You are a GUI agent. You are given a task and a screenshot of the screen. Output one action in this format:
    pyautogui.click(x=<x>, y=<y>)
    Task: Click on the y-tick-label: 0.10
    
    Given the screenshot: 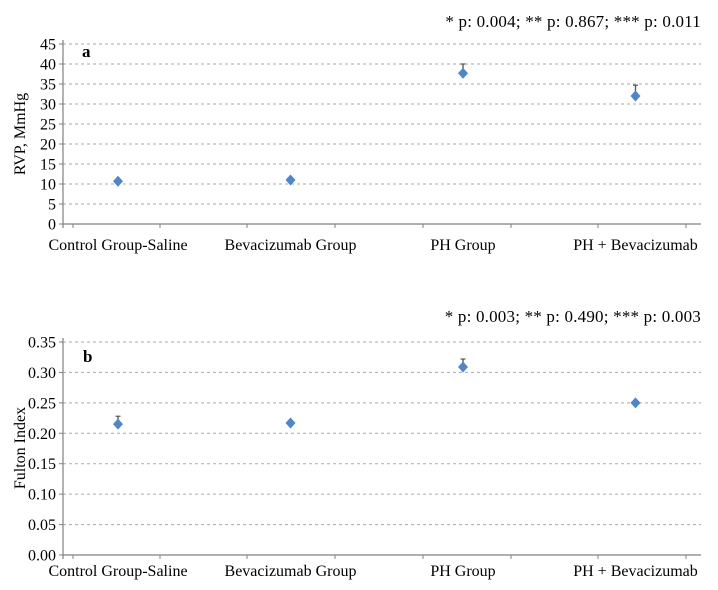 What is the action you would take?
    pyautogui.click(x=42, y=495)
    